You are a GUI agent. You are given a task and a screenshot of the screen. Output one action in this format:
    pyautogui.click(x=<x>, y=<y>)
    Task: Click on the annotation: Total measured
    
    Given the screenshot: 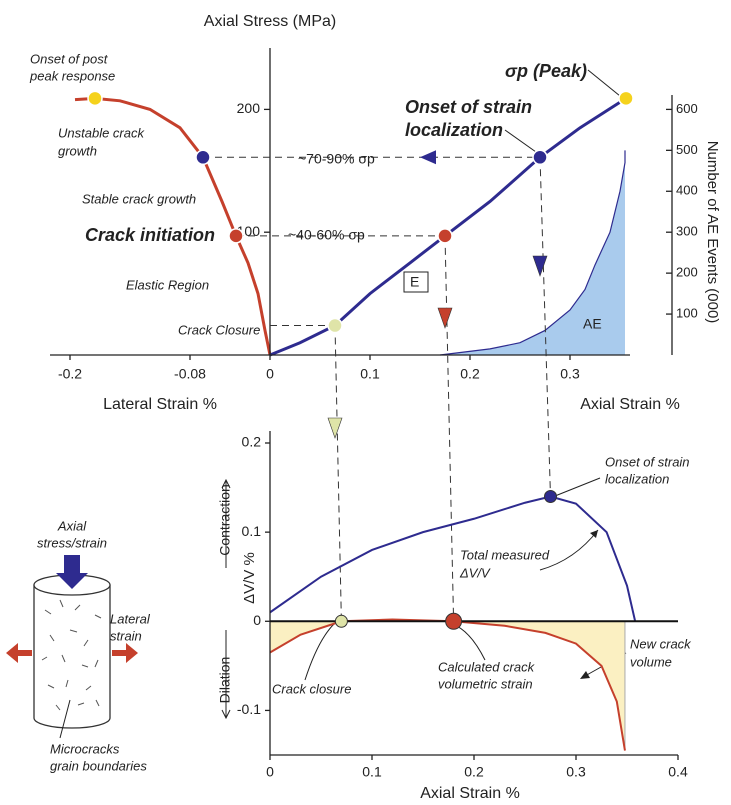 What is the action you would take?
    pyautogui.click(x=505, y=554)
    